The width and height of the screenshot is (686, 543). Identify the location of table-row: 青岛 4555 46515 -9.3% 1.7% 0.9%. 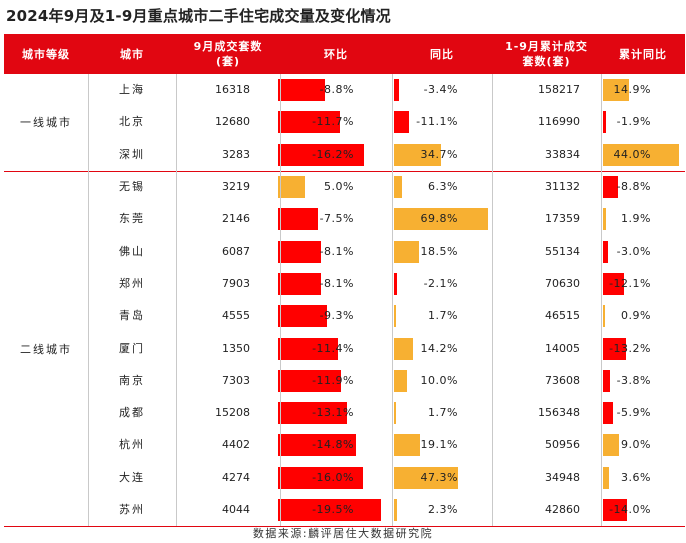
(386, 316).